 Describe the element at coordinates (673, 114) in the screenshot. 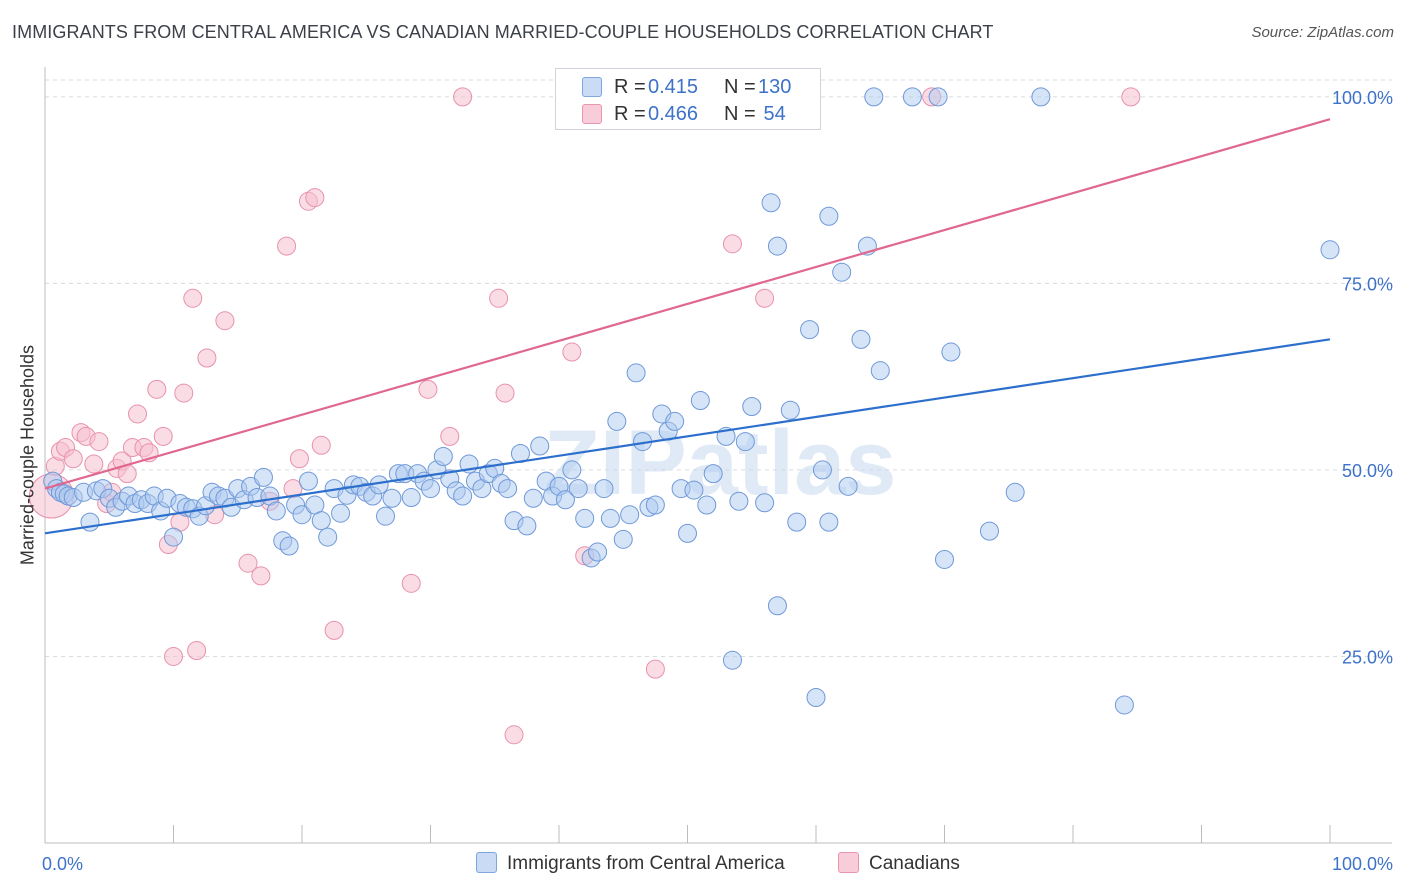

I see `legend-r-value: 0.466` at that location.